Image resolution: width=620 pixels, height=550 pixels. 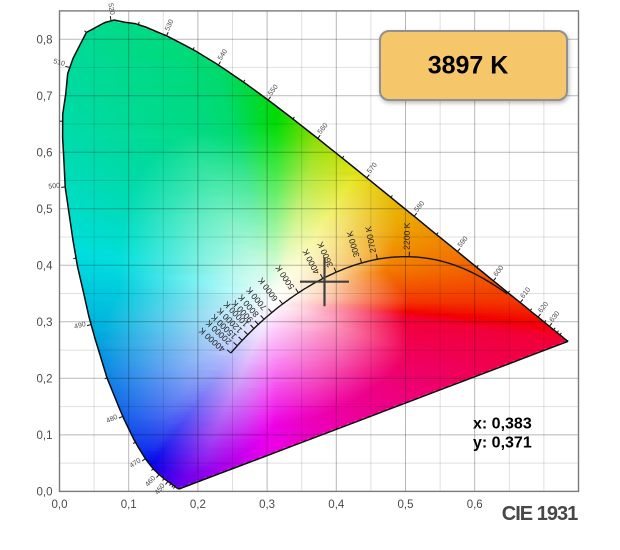 What do you see at coordinates (169, 26) in the screenshot?
I see `svg-text: 530` at bounding box center [169, 26].